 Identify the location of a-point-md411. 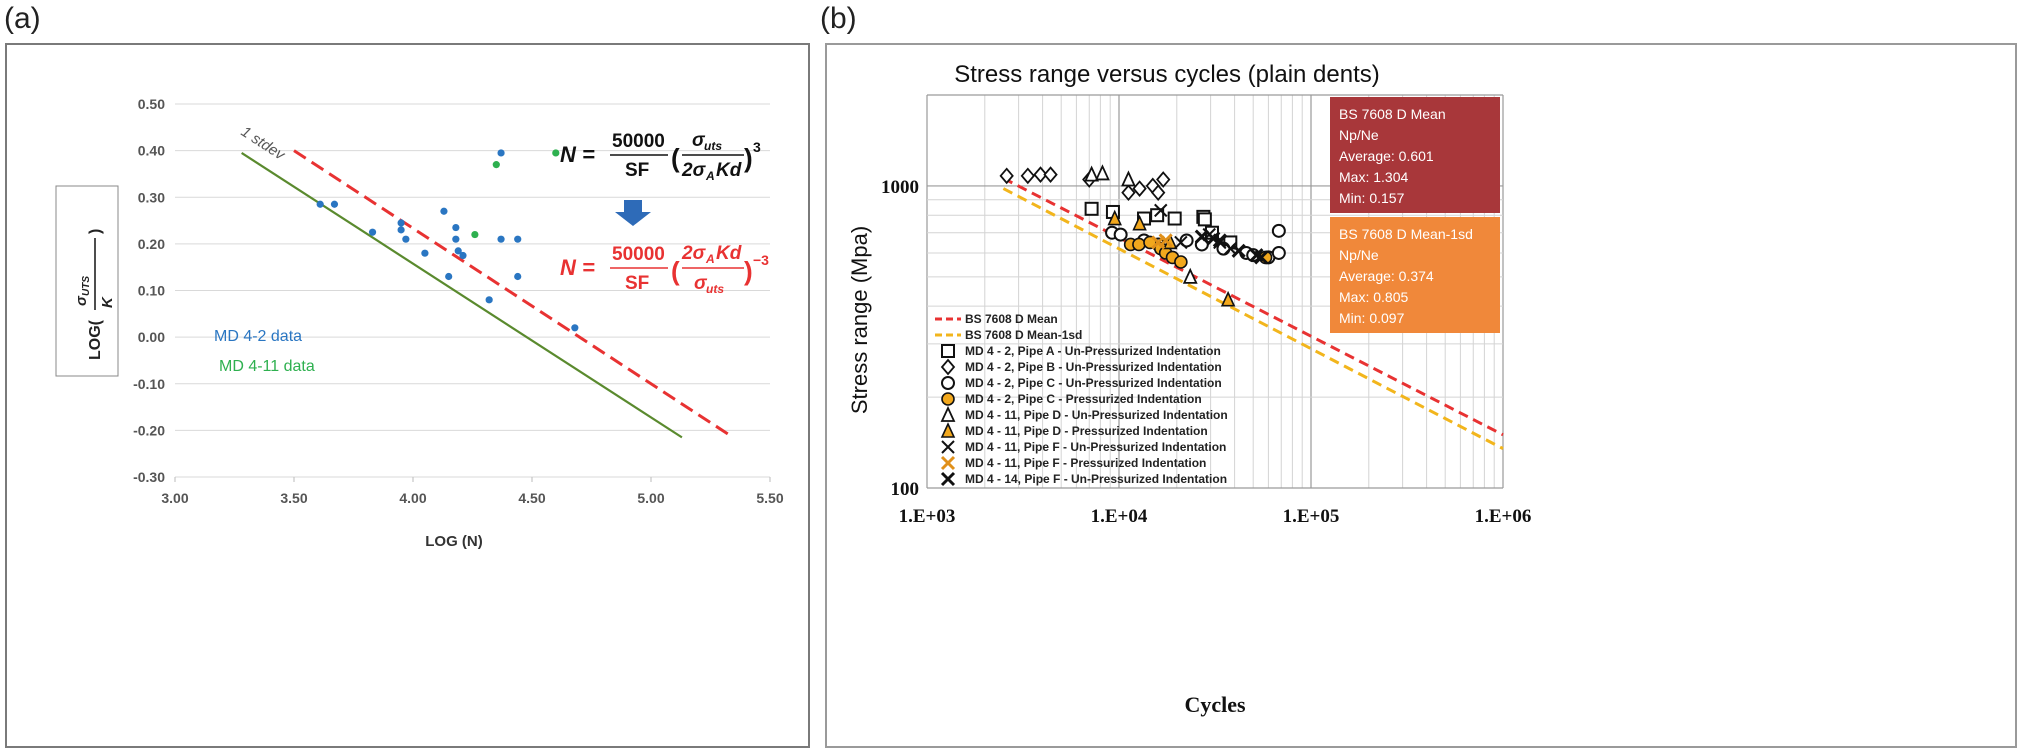
(496, 165).